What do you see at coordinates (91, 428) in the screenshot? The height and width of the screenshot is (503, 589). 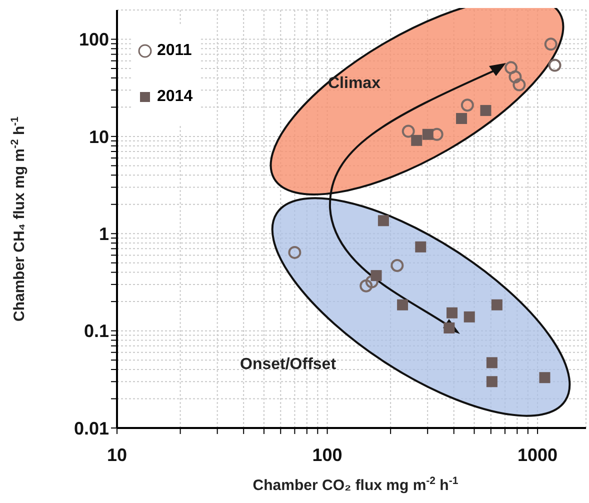 I see `y-tick-label: 0.01` at bounding box center [91, 428].